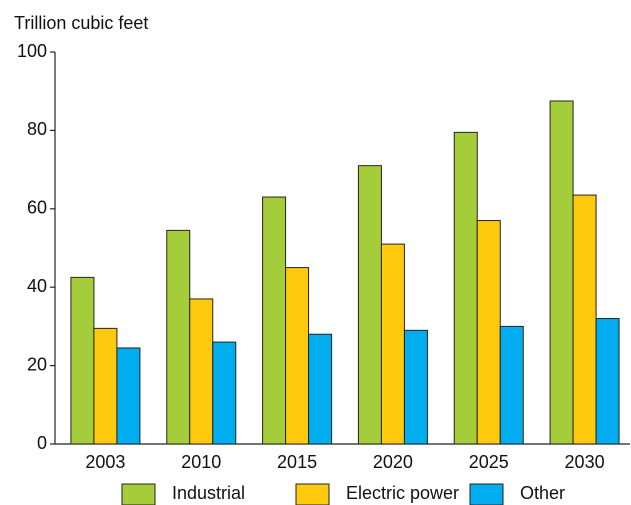 This screenshot has width=631, height=505. I want to click on y-tick-label: 80, so click(37, 129).